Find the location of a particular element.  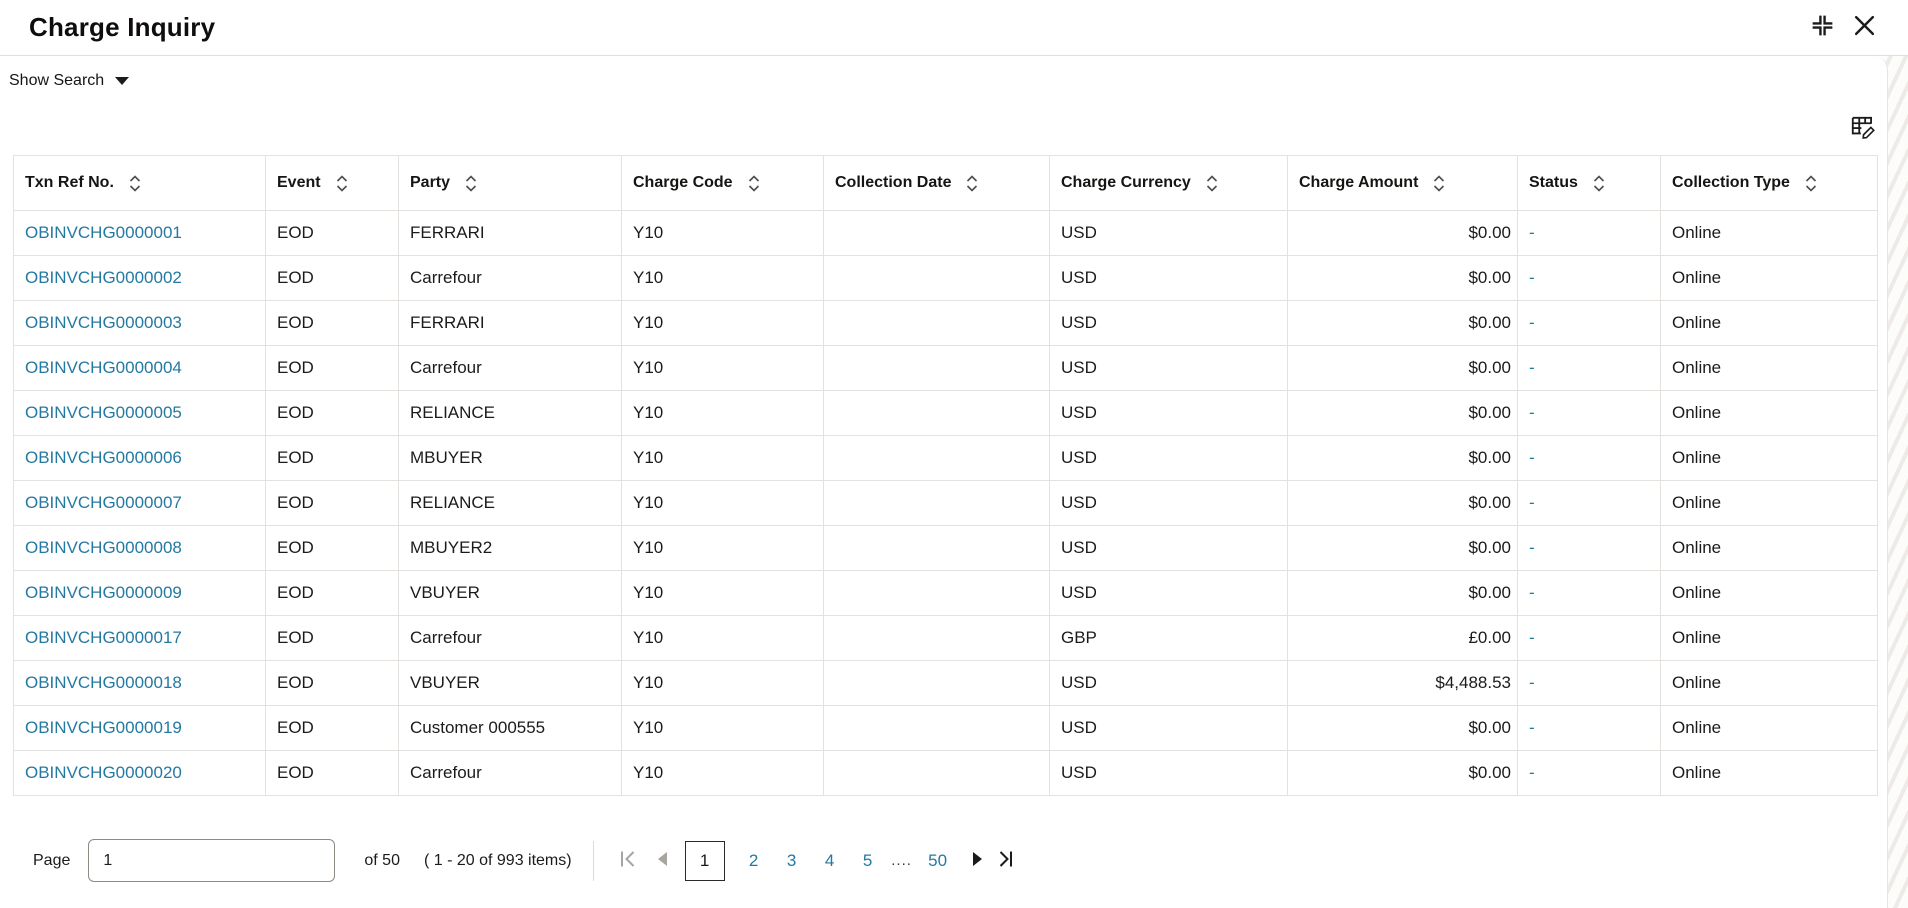

first-page-button is located at coordinates (628, 860).